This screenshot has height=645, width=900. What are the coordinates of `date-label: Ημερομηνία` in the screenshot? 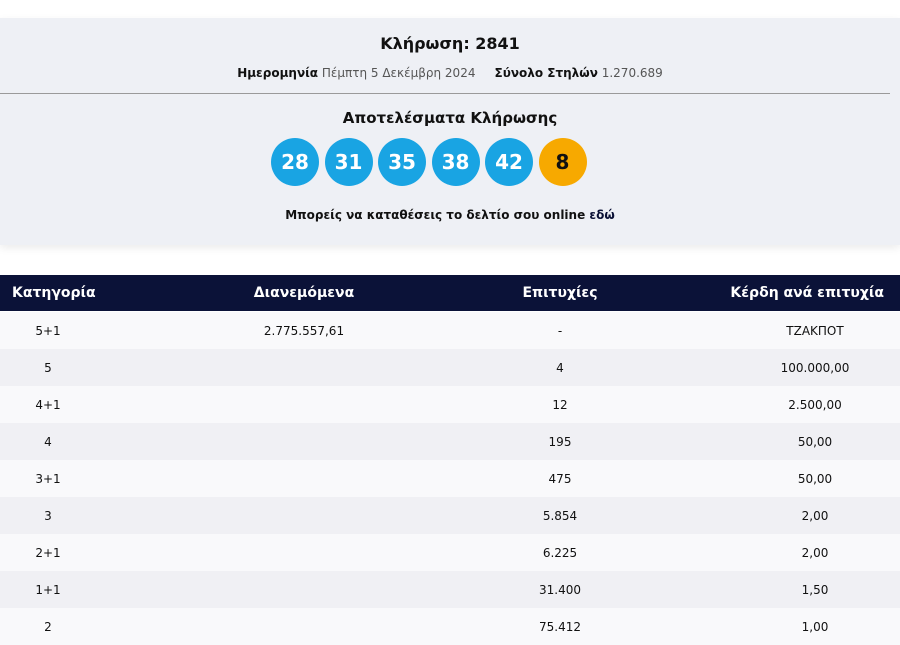 It's located at (278, 73).